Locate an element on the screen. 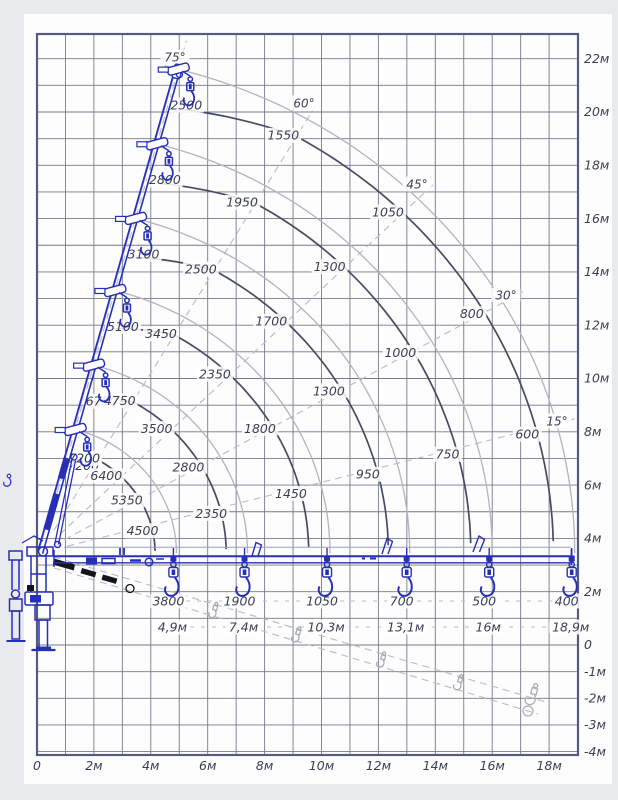 The width and height of the screenshot is (618, 800). y-axis-tick-label: 16м is located at coordinates (596, 218).